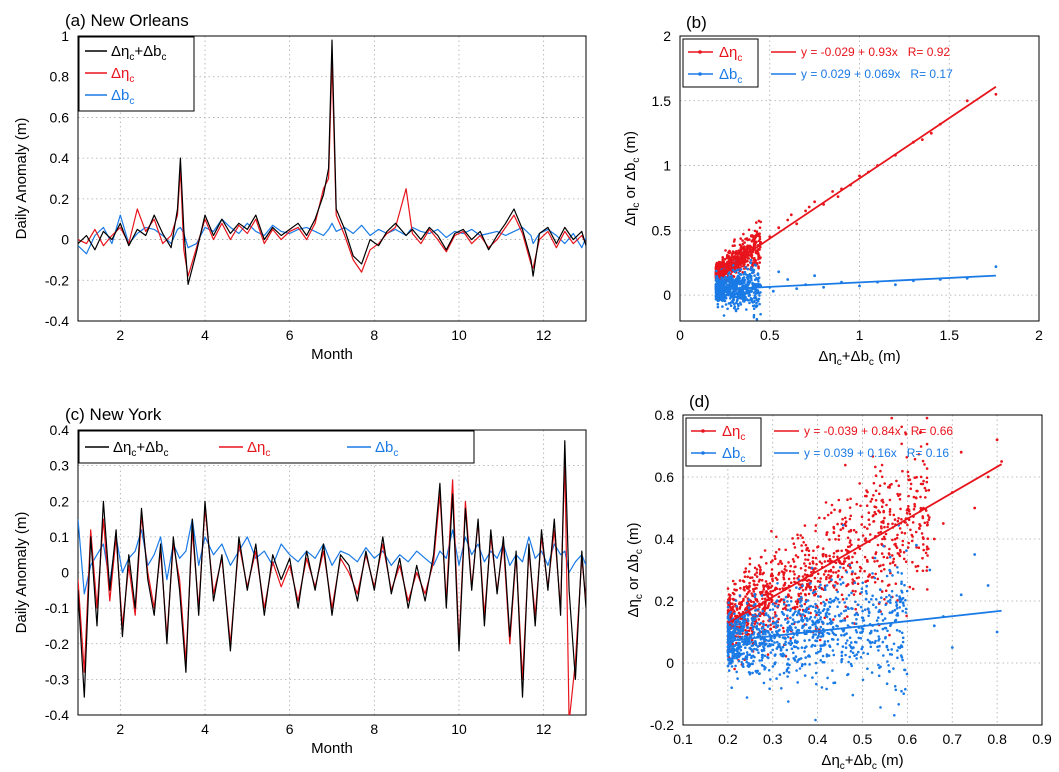 Image resolution: width=1059 pixels, height=772 pixels. What do you see at coordinates (635, 569) in the screenshot?
I see `y-axis-title: Δηc or Δbc (m)` at bounding box center [635, 569].